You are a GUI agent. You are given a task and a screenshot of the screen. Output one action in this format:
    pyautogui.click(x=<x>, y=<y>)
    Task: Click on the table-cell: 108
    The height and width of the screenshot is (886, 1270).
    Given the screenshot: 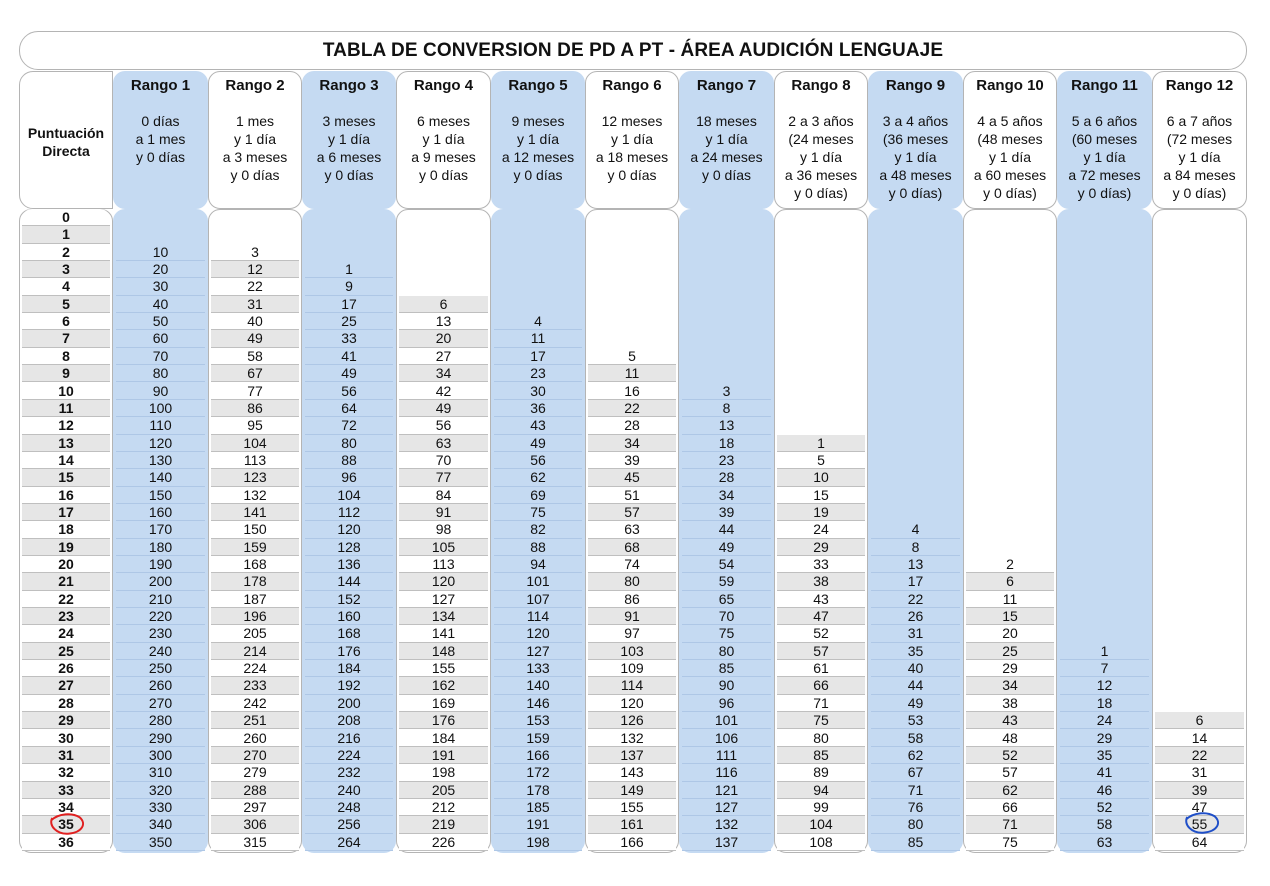 What is the action you would take?
    pyautogui.click(x=821, y=842)
    